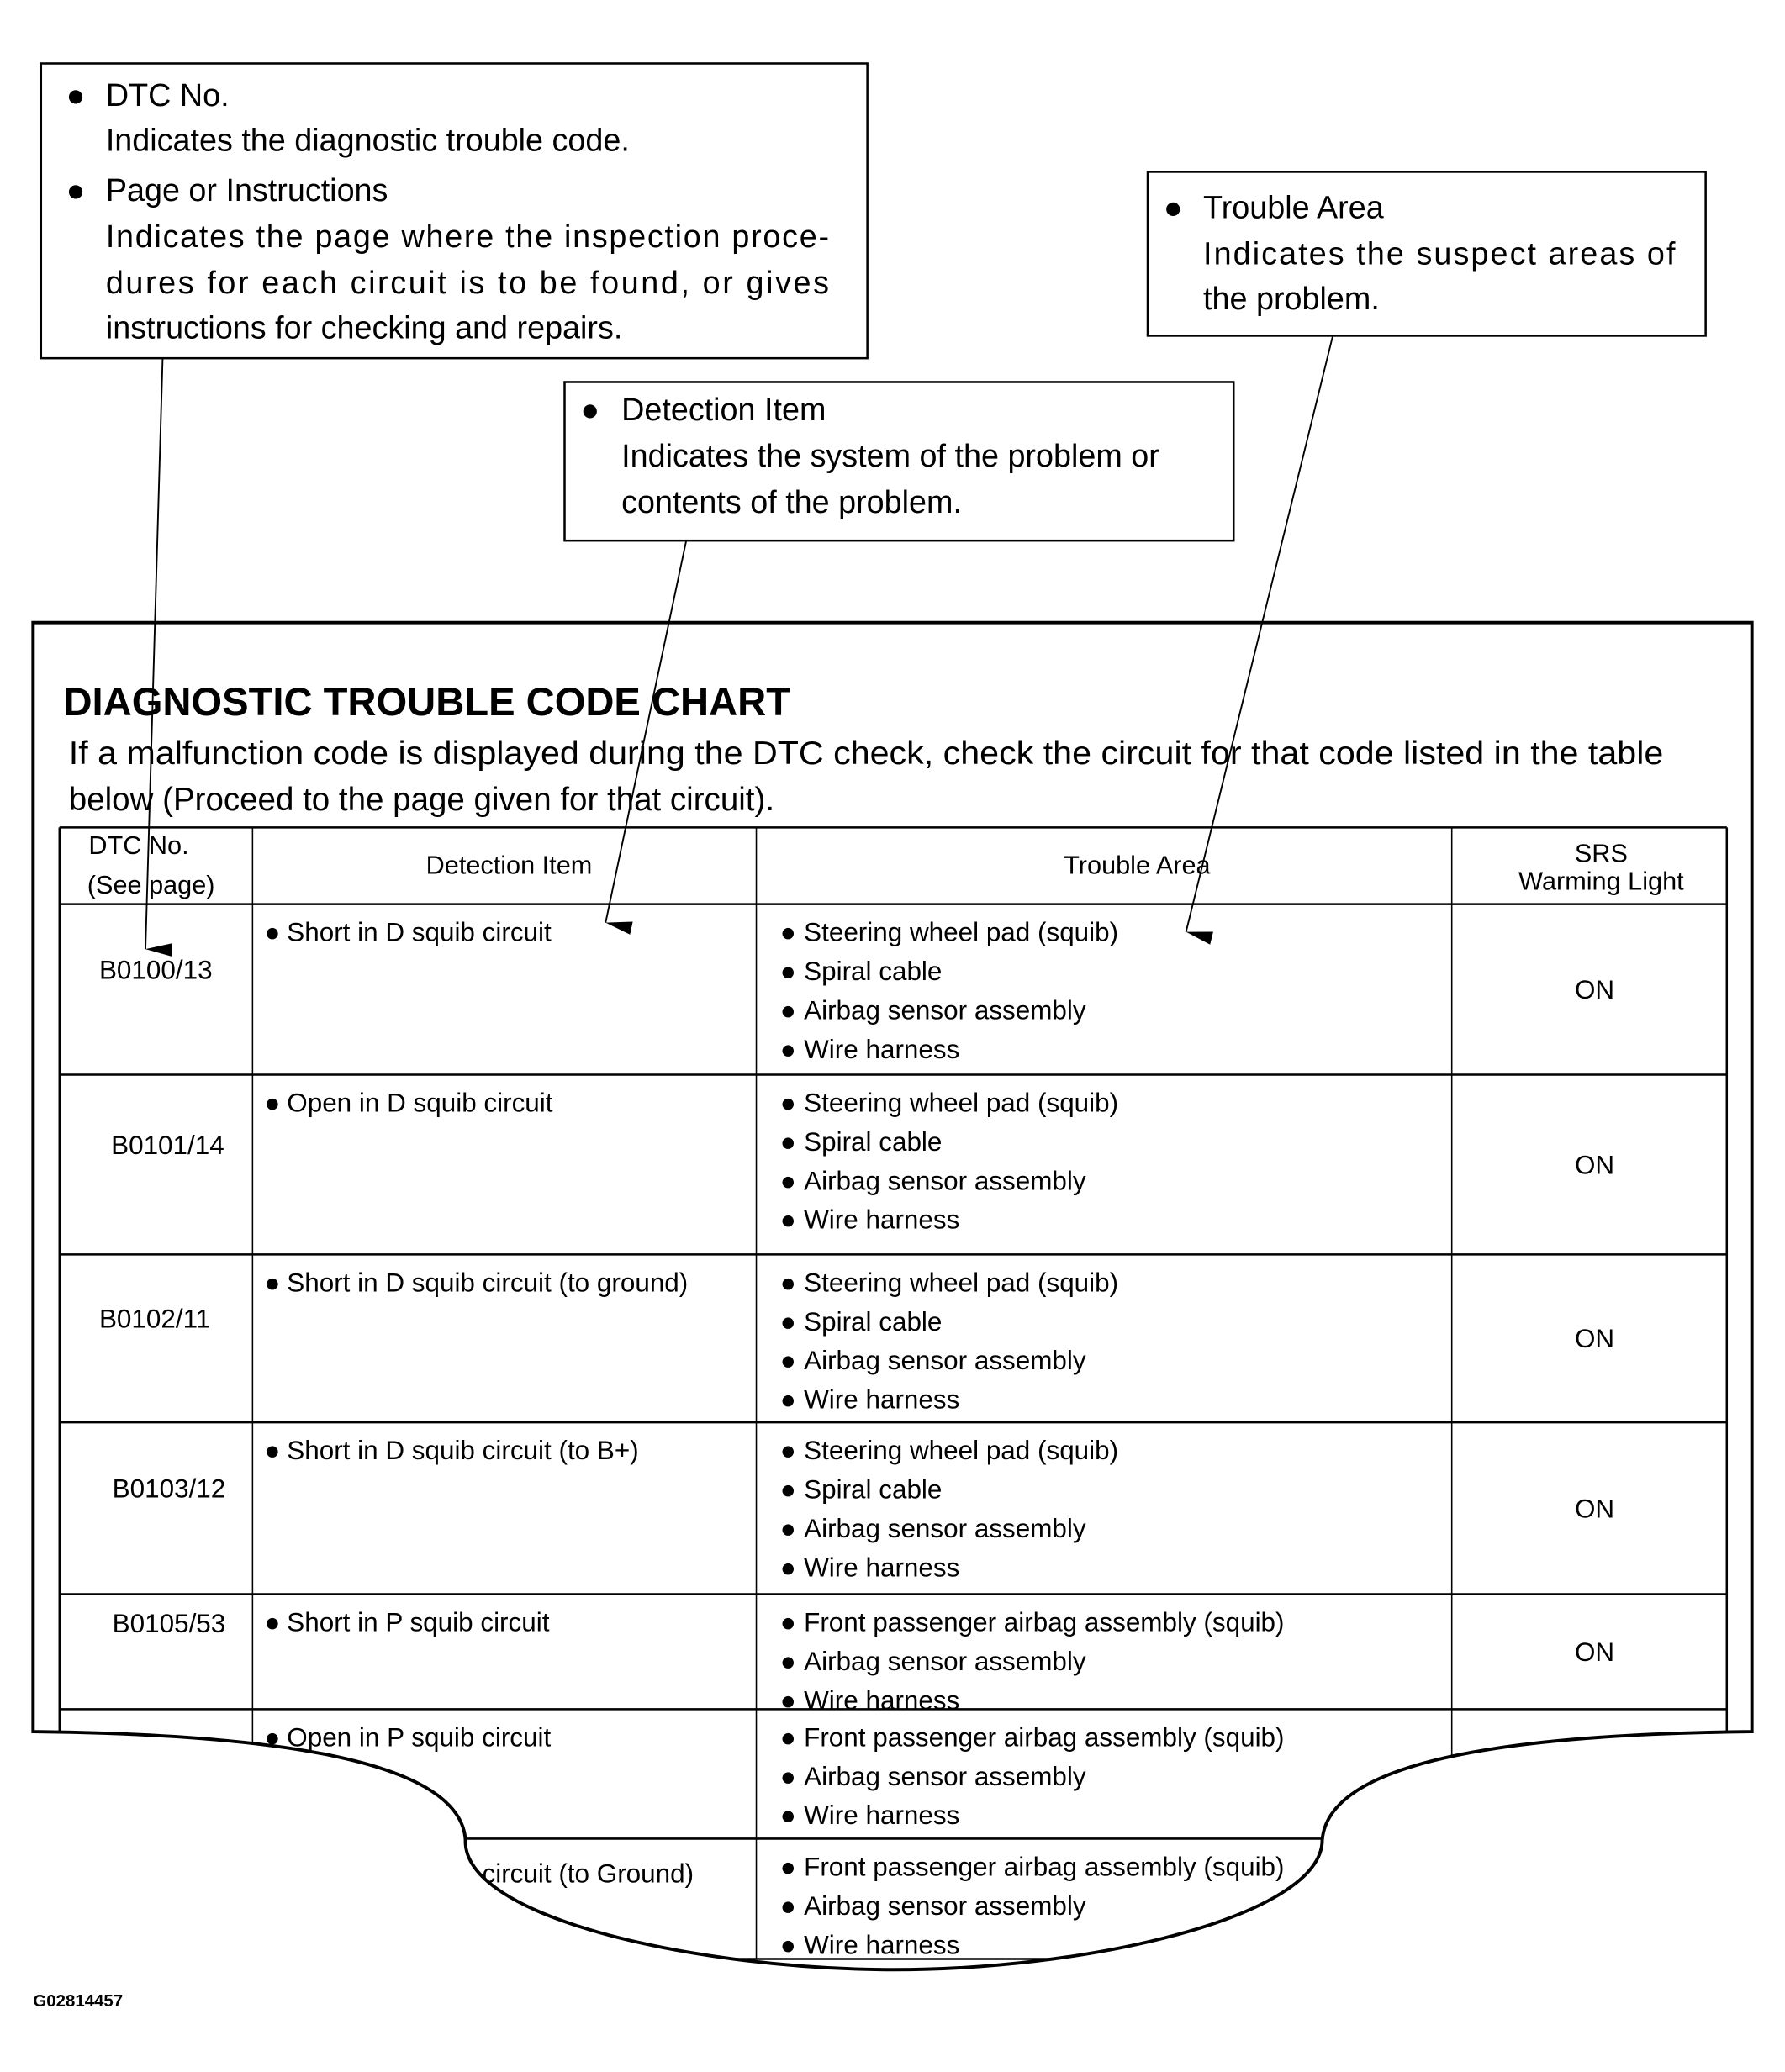 The width and height of the screenshot is (1785, 2072). What do you see at coordinates (1293, 206) in the screenshot?
I see `callout-heading: Trouble Area` at bounding box center [1293, 206].